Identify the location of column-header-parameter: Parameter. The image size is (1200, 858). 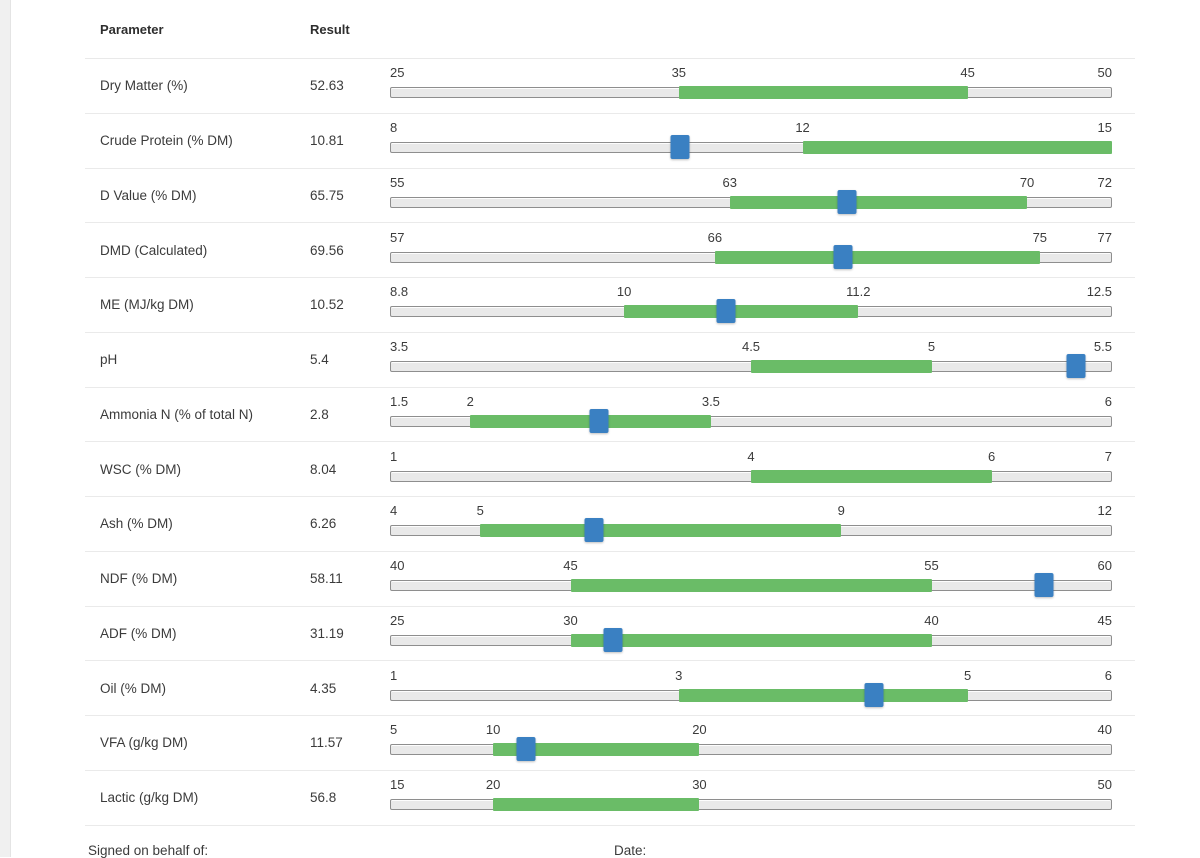
(132, 29).